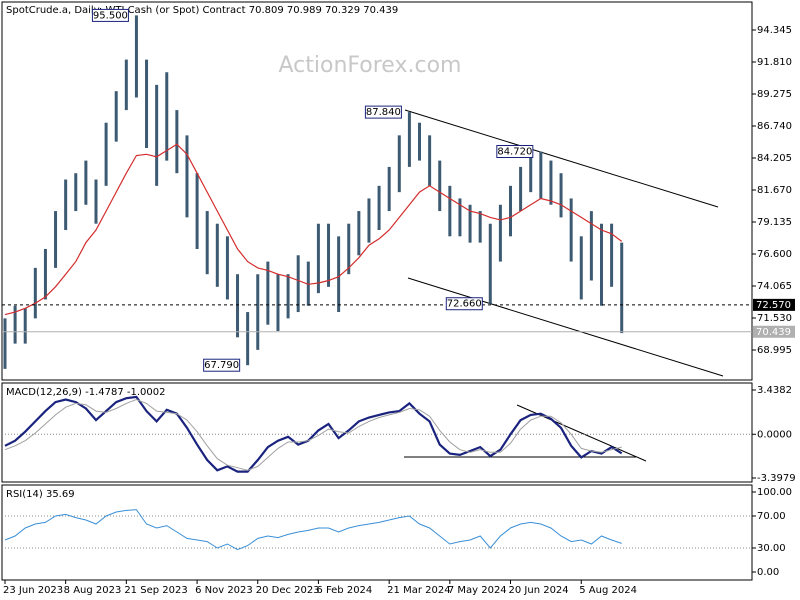 The width and height of the screenshot is (800, 600). I want to click on x-tick-label: 7 May 2024, so click(477, 590).